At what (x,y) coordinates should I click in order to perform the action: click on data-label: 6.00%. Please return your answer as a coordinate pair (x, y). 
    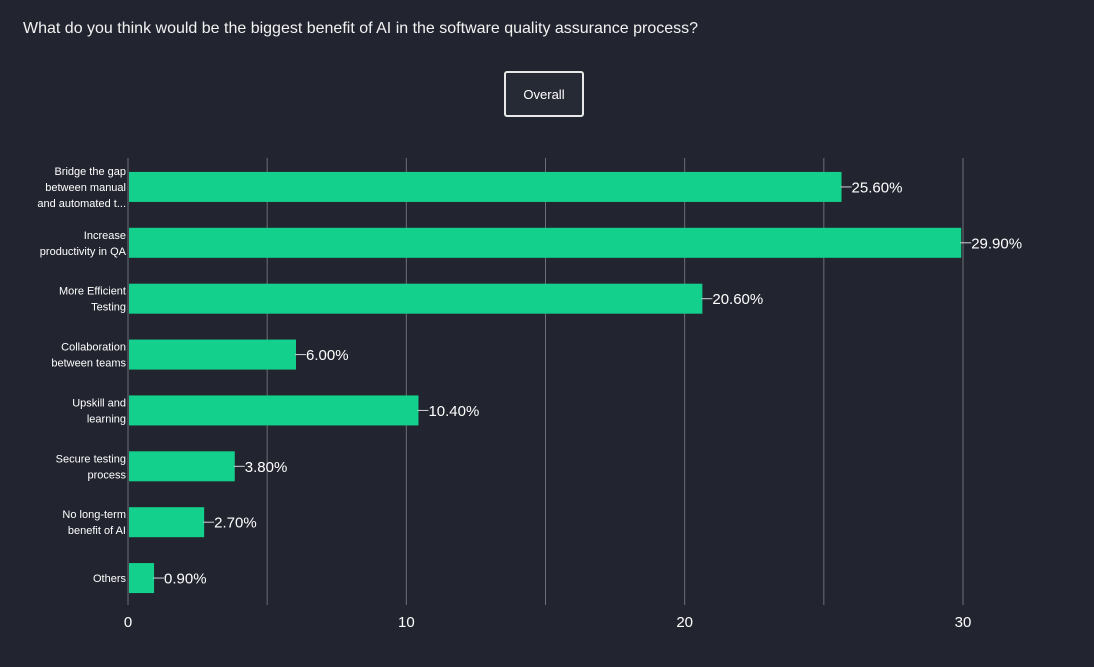
    Looking at the image, I should click on (327, 355).